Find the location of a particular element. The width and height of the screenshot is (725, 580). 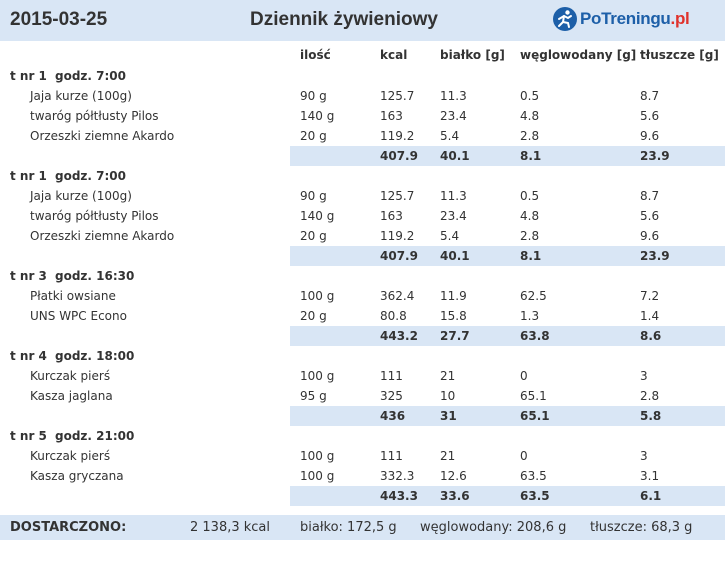

logo-main-text: PoTreningu is located at coordinates (625, 18).